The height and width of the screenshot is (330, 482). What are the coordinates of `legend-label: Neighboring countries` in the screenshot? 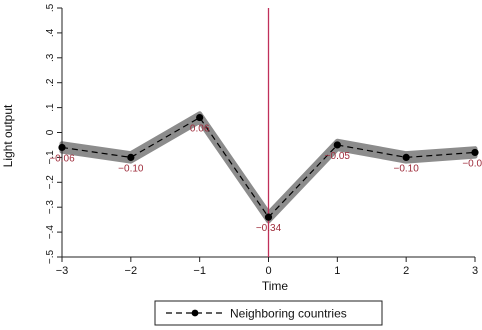 It's located at (288, 314).